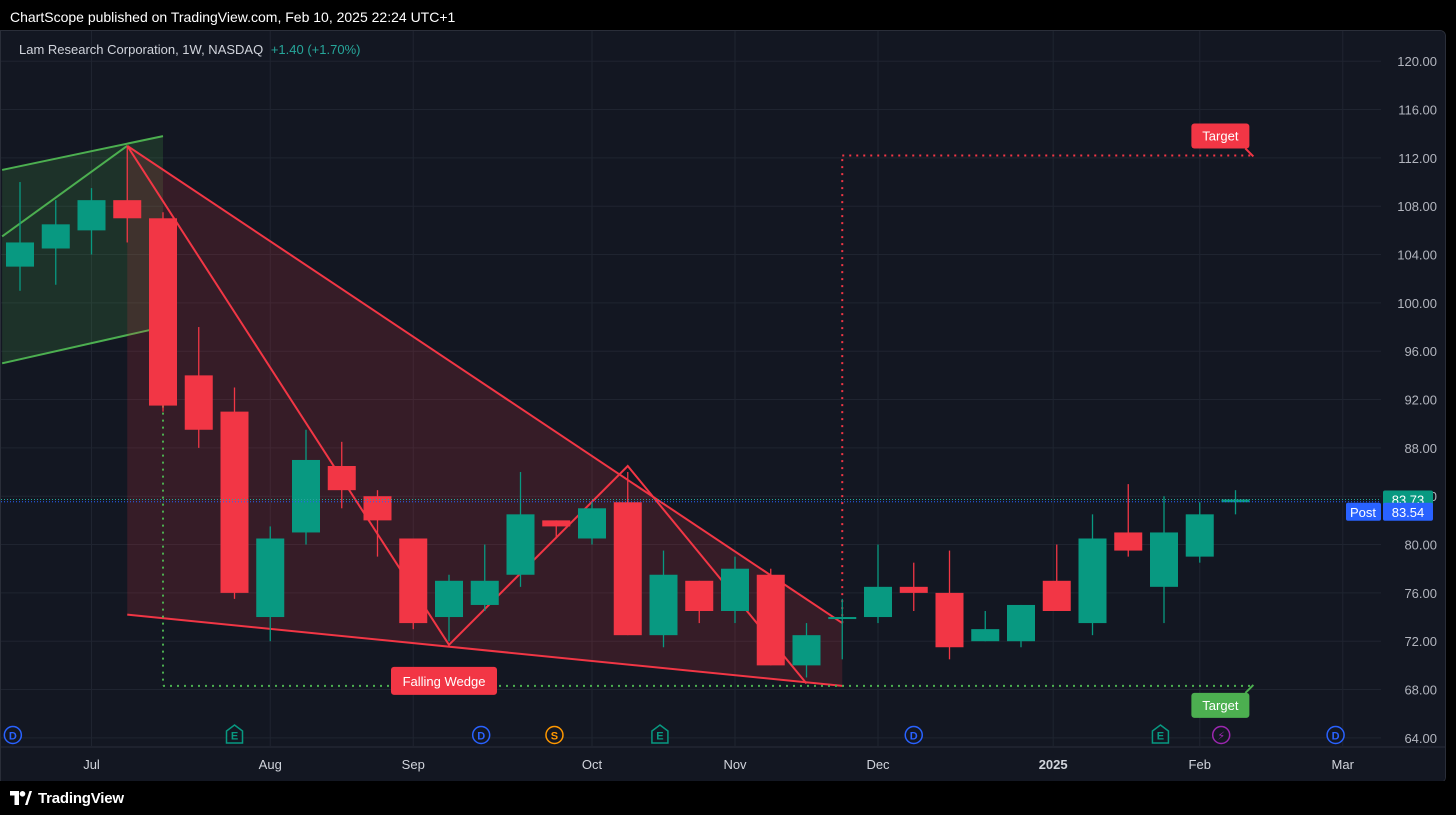 Image resolution: width=1456 pixels, height=815 pixels. I want to click on time-tick-label: Aug, so click(270, 764).